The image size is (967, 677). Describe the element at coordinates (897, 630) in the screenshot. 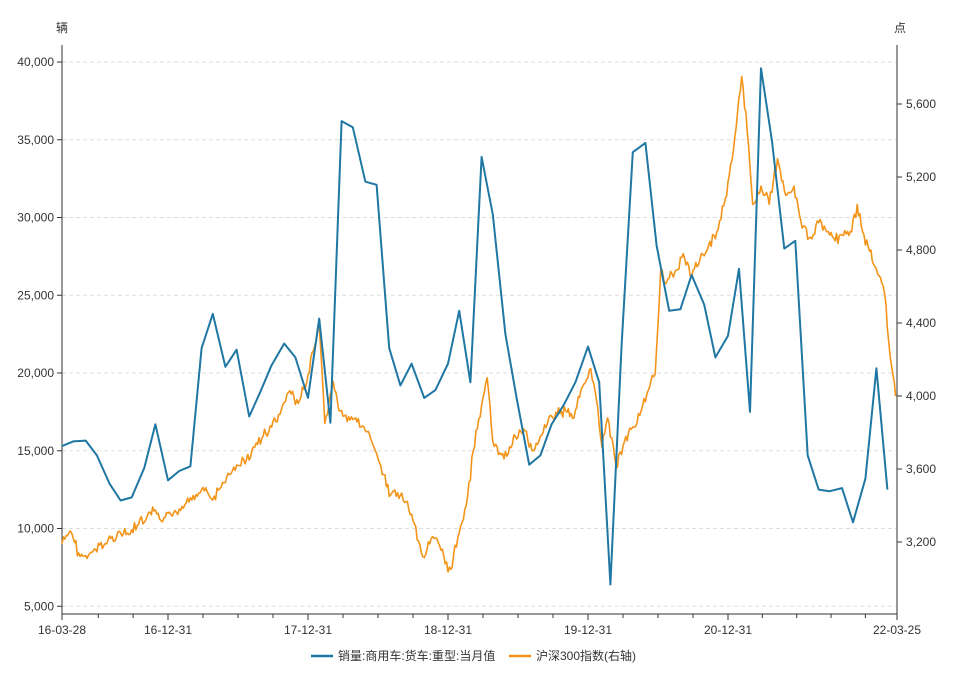

I see `x-tick-label: 22-03-25` at that location.